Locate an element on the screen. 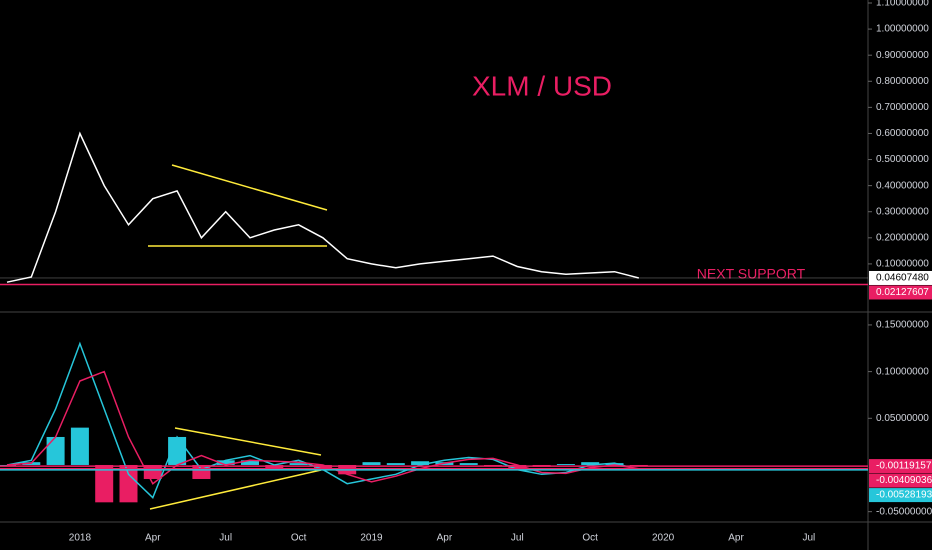  y-tick-label: 0.50000000 is located at coordinates (902, 159).